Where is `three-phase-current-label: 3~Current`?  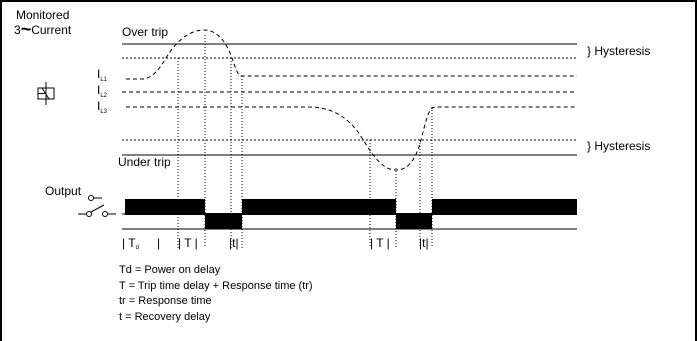
three-phase-current-label: 3~Current is located at coordinates (43, 29).